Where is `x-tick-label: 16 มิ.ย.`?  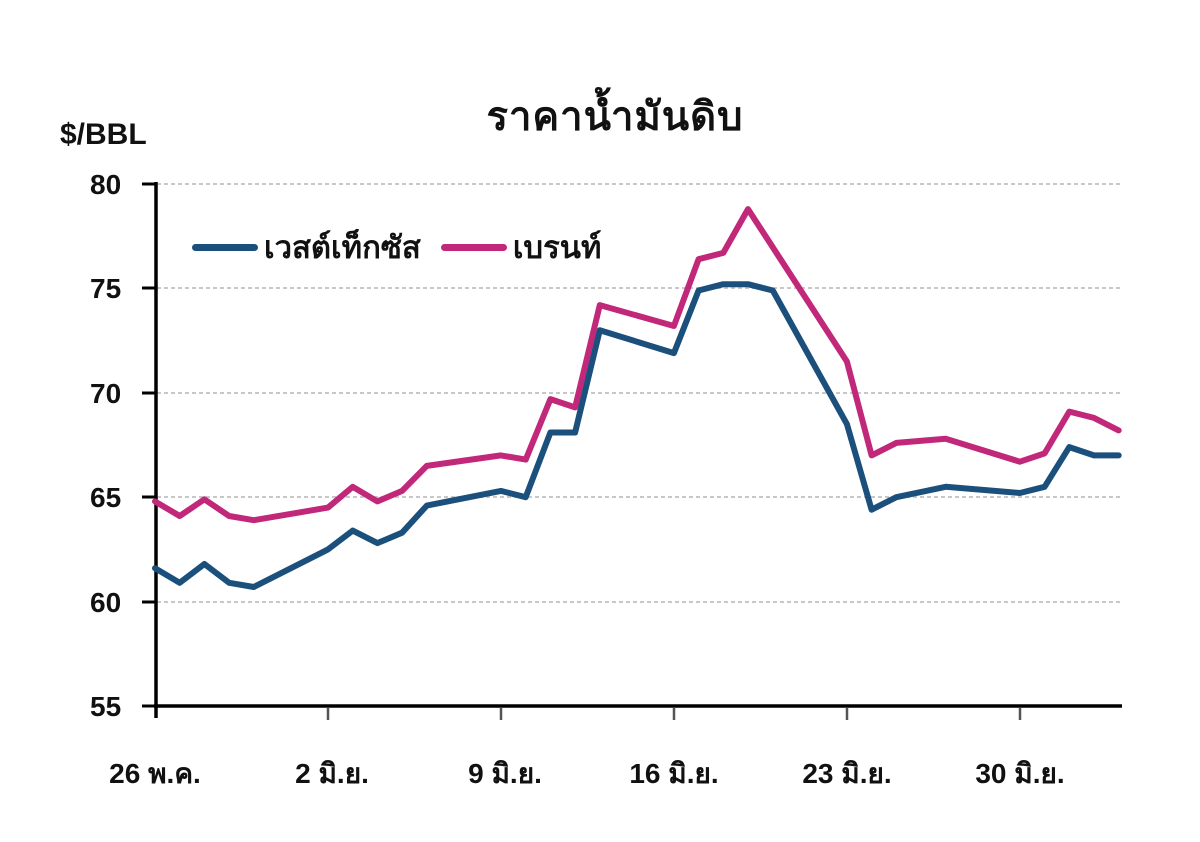
x-tick-label: 16 มิ.ย. is located at coordinates (673, 773).